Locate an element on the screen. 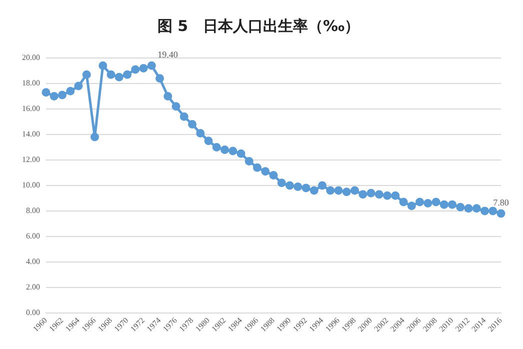 The height and width of the screenshot is (349, 523). x-tick-label: 1992 is located at coordinates (300, 325).